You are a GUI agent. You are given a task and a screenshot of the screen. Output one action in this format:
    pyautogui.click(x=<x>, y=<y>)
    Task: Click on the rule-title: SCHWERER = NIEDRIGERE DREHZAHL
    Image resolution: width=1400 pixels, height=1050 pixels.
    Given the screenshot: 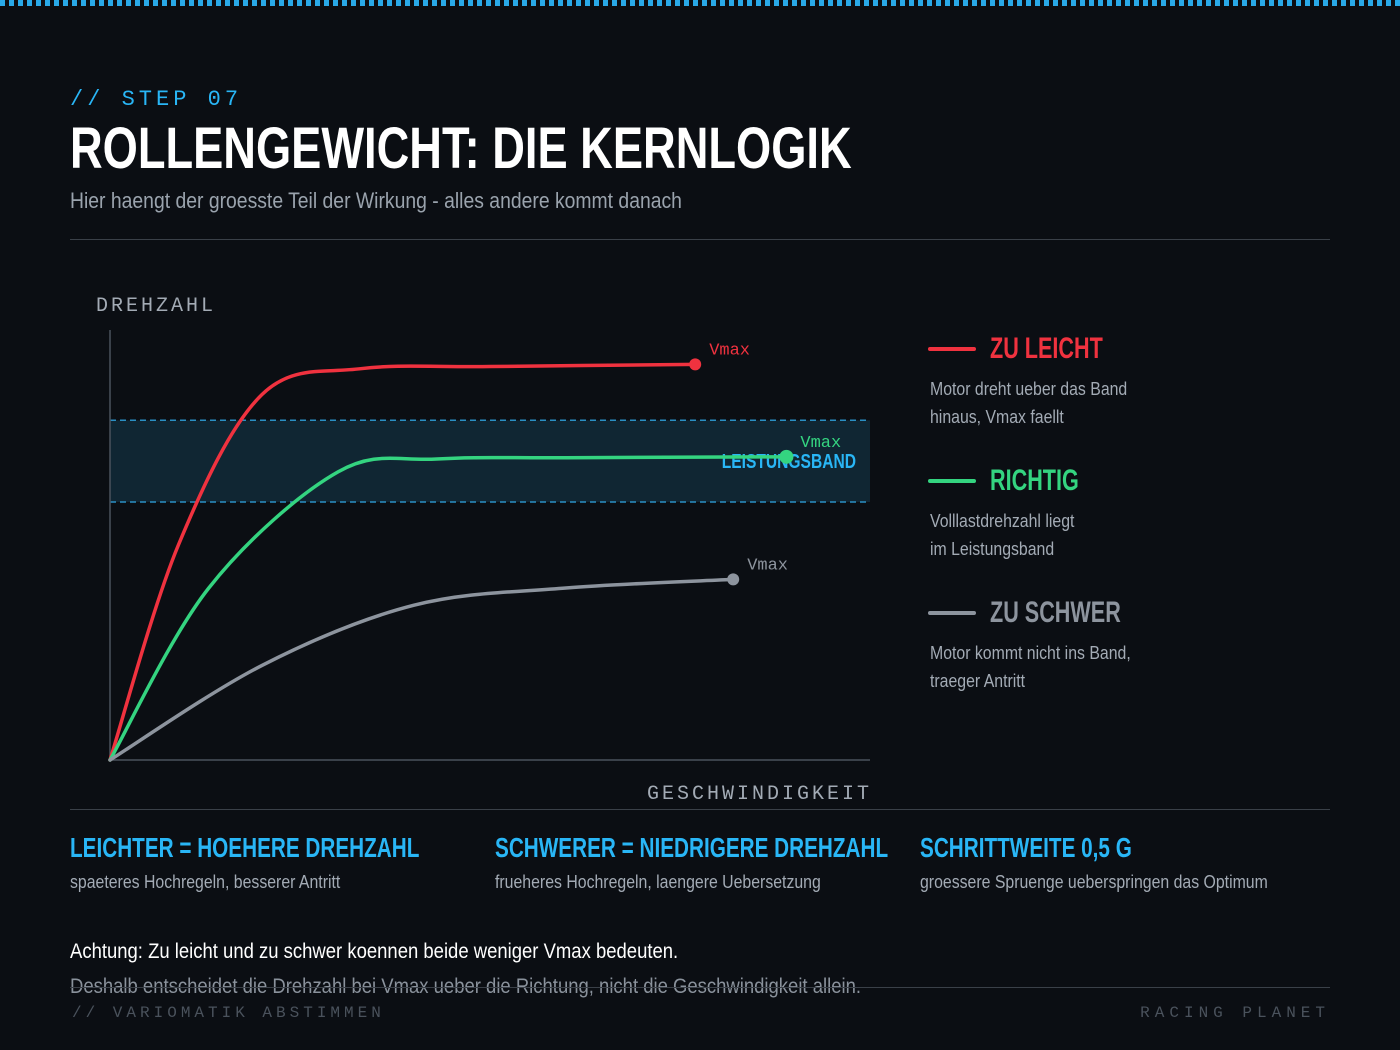 What is the action you would take?
    pyautogui.click(x=692, y=847)
    